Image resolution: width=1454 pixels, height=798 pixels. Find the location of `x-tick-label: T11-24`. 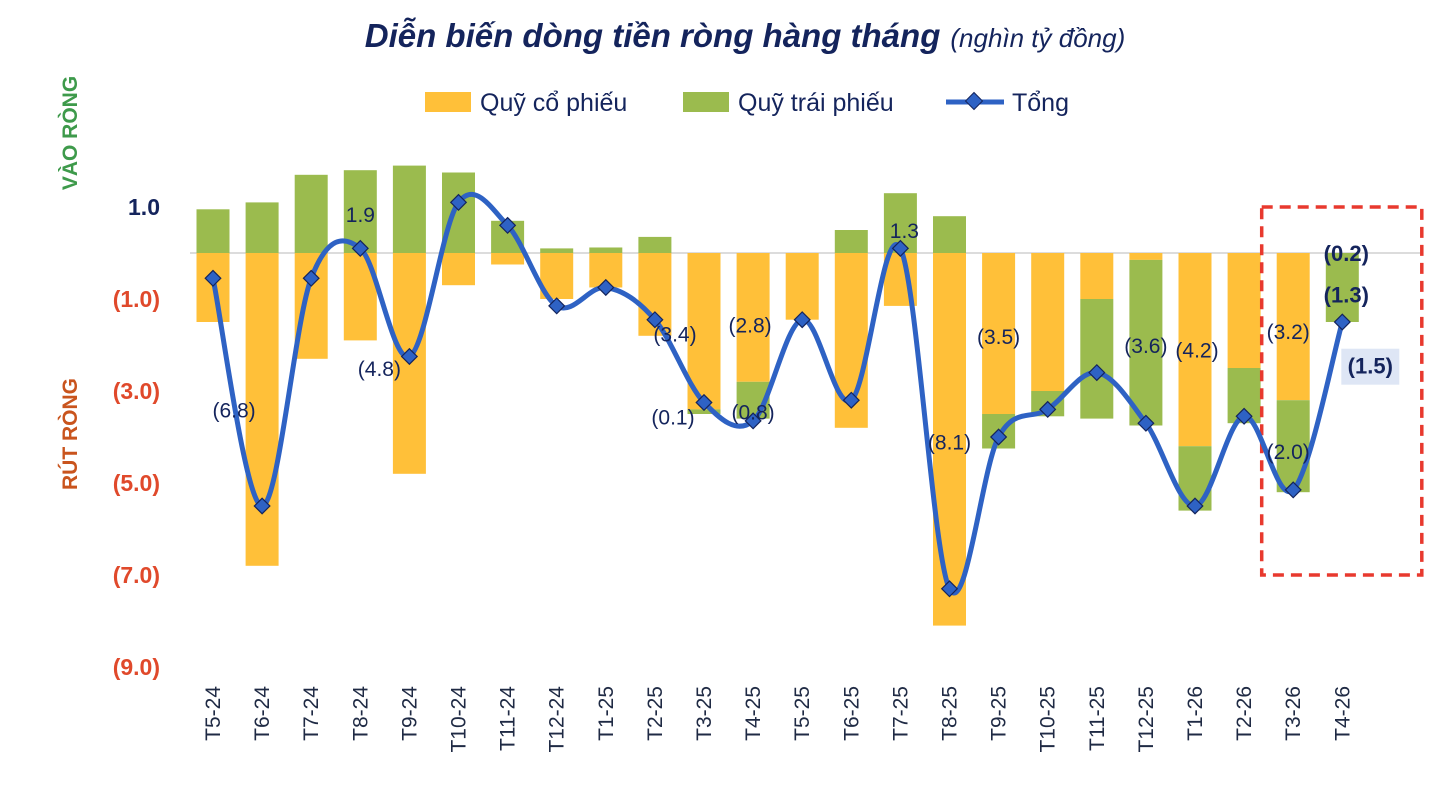

x-tick-label: T11-24 is located at coordinates (508, 718).